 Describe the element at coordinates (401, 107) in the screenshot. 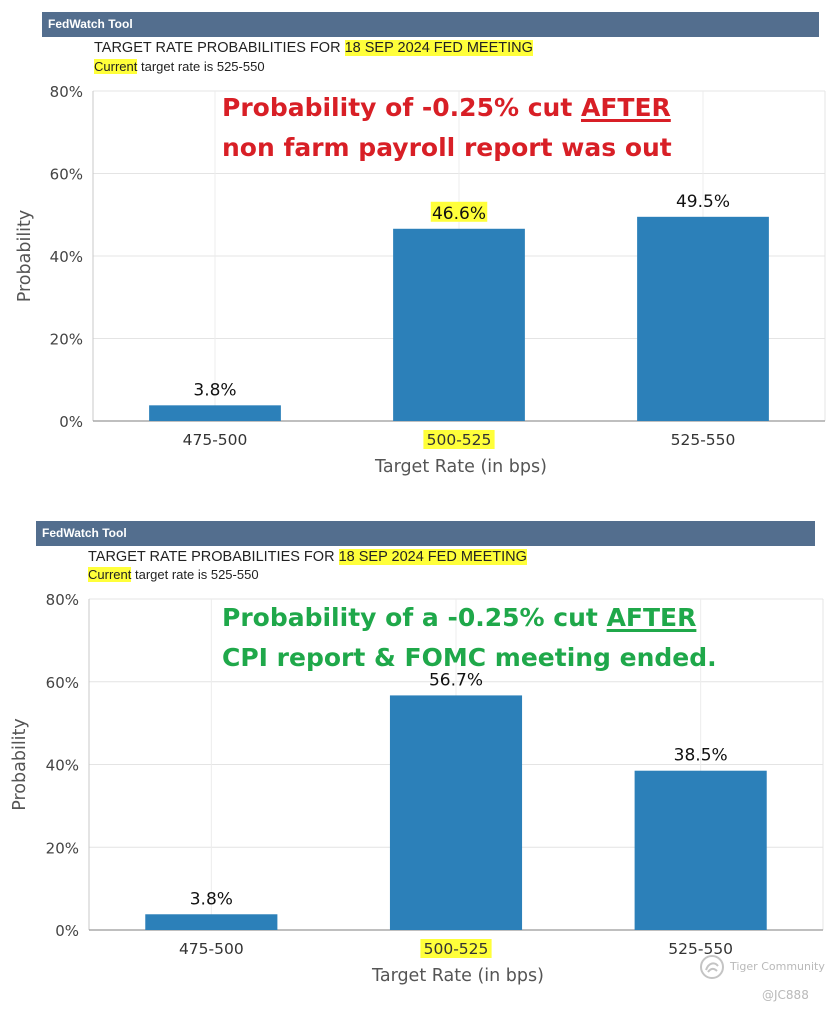

I see `annotation-line-1-text: Probability of -0.25% cut` at that location.